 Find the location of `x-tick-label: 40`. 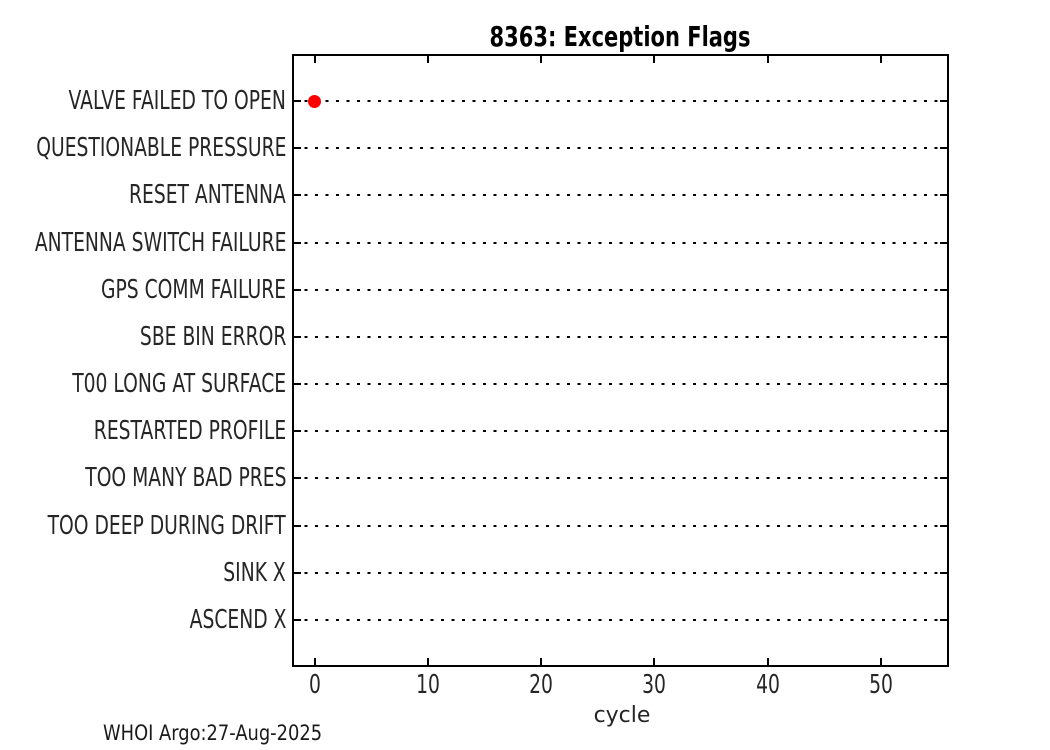

x-tick-label: 40 is located at coordinates (767, 685).